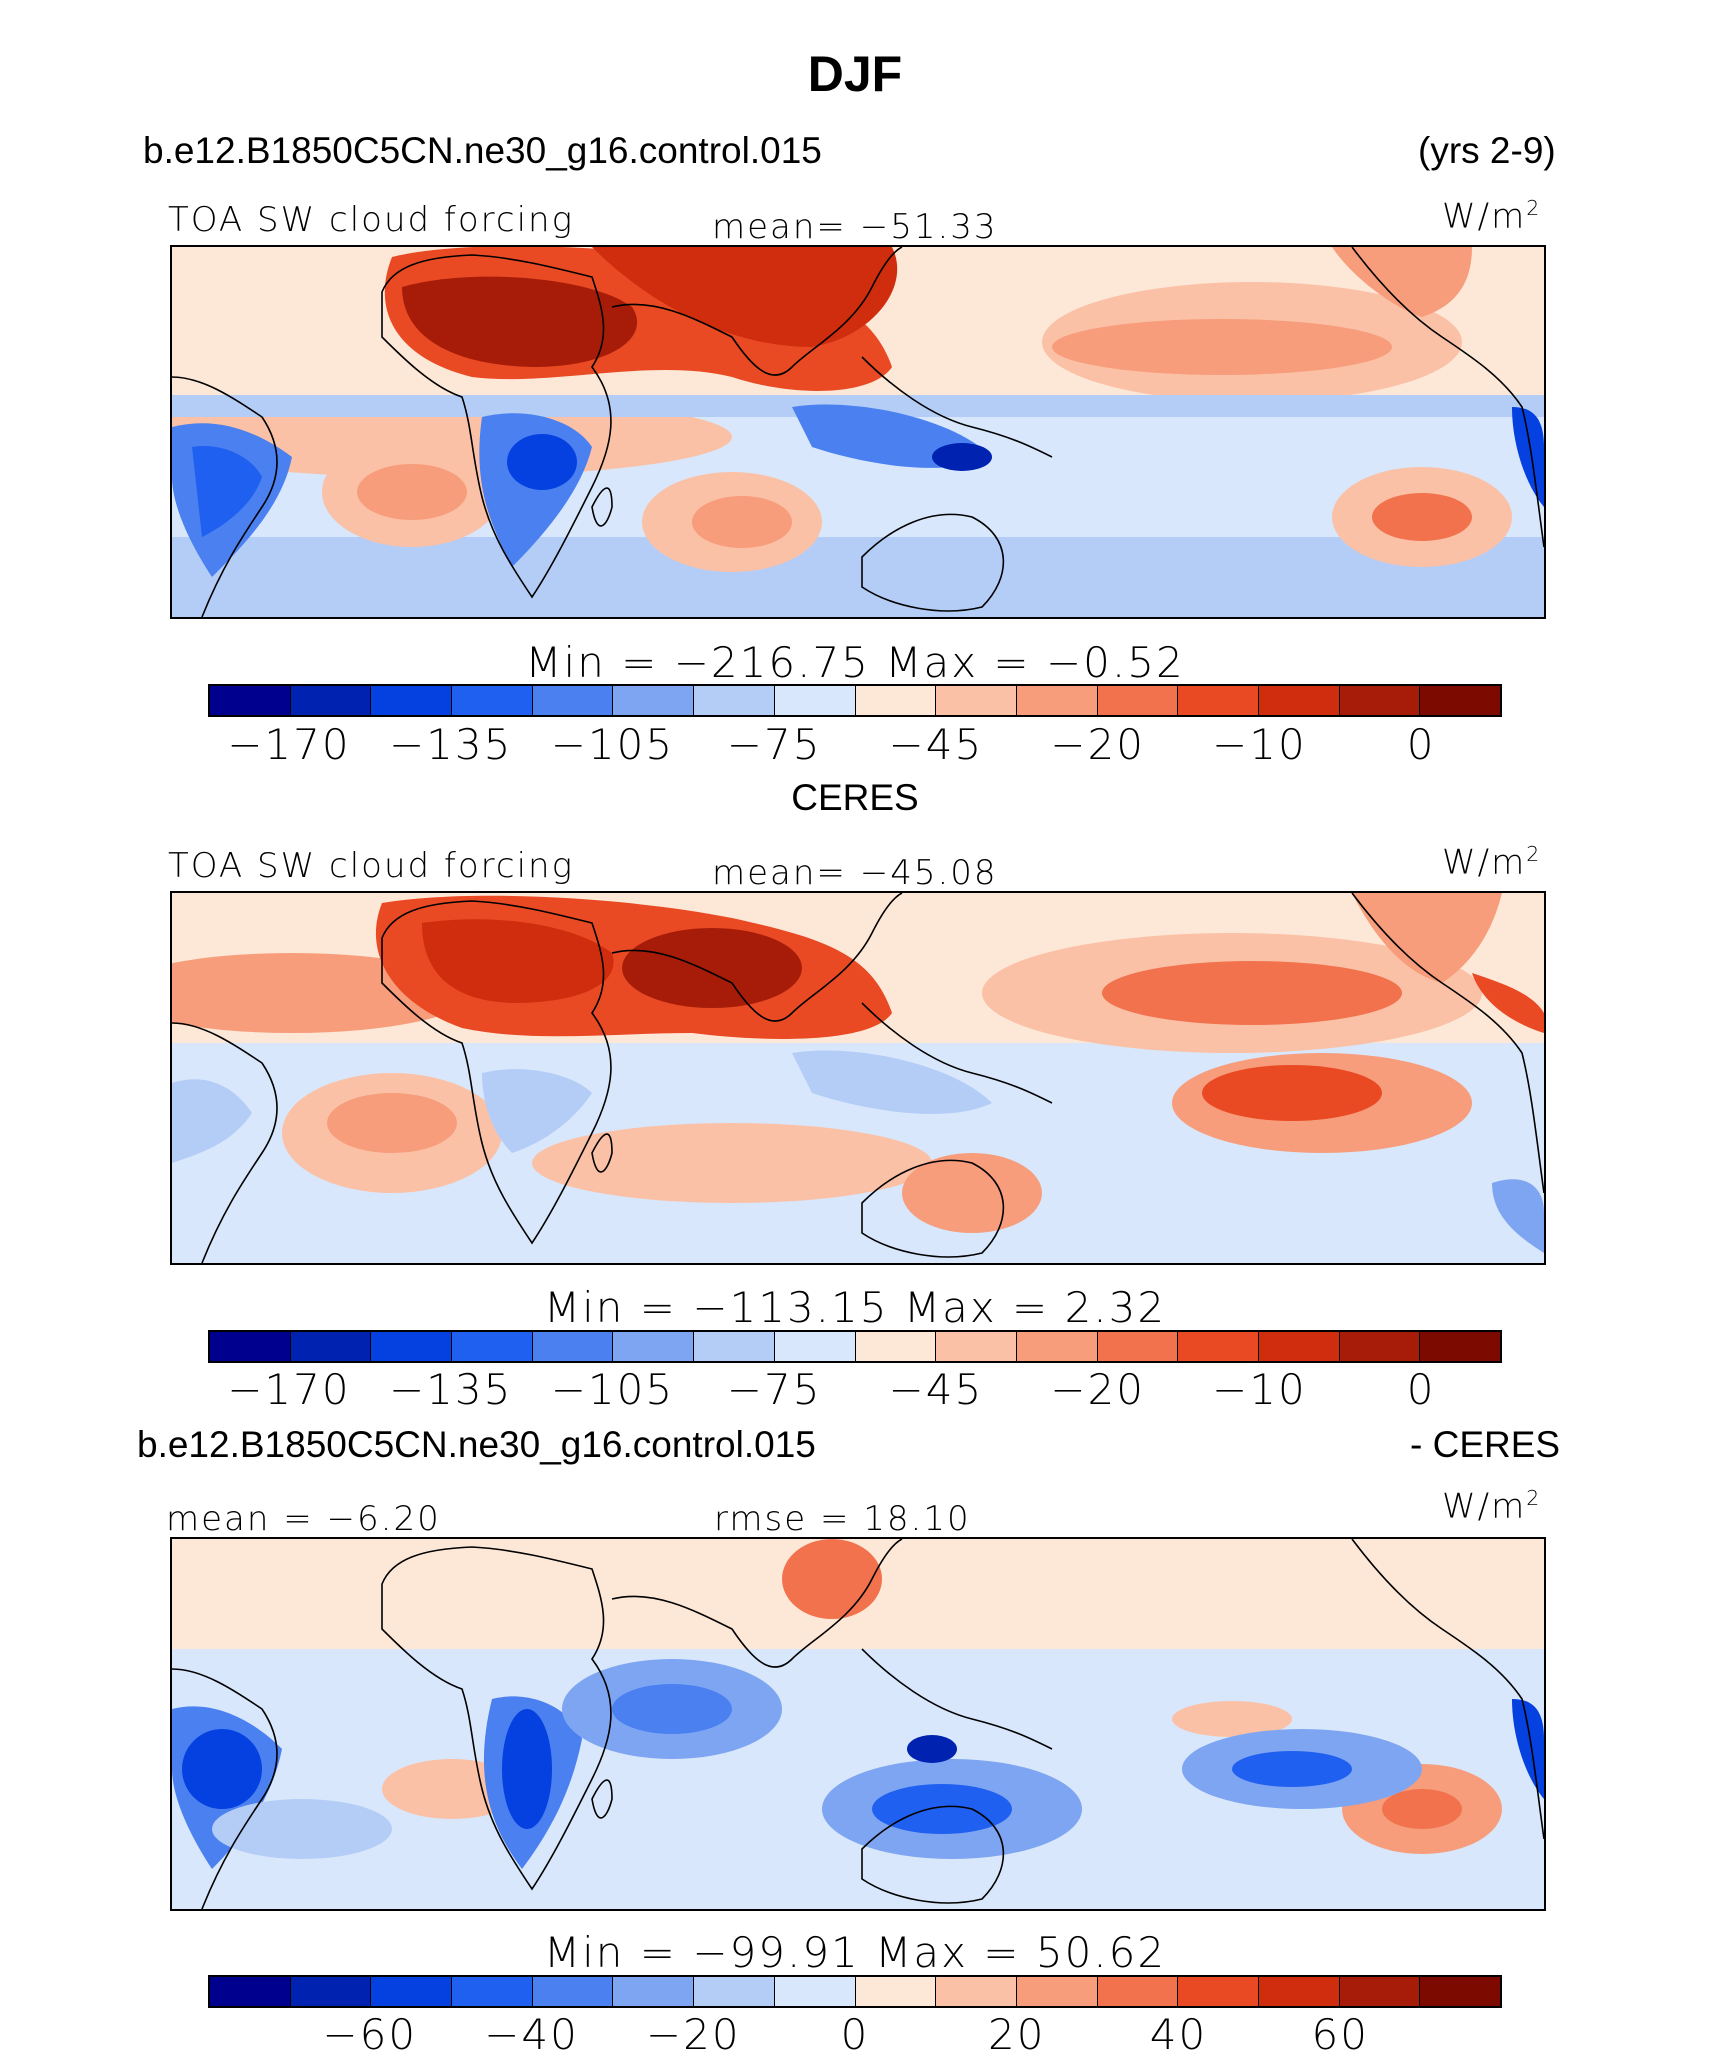 This screenshot has height=2064, width=1710. I want to click on panel3-mean: mean = −6.20, so click(303, 1519).